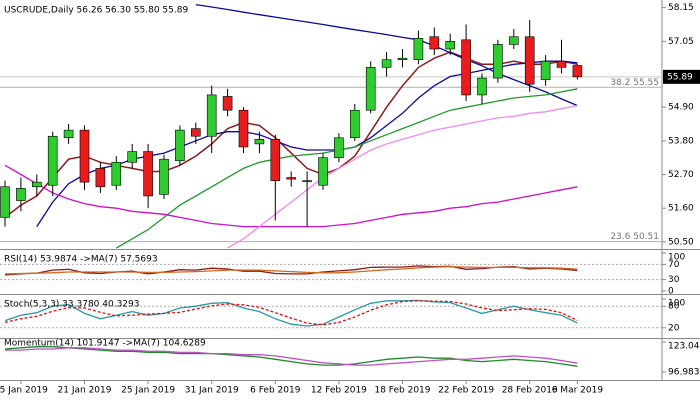 The image size is (700, 400). Describe the element at coordinates (24, 391) in the screenshot. I see `x-tick-label: 15 Jan 2019` at that location.